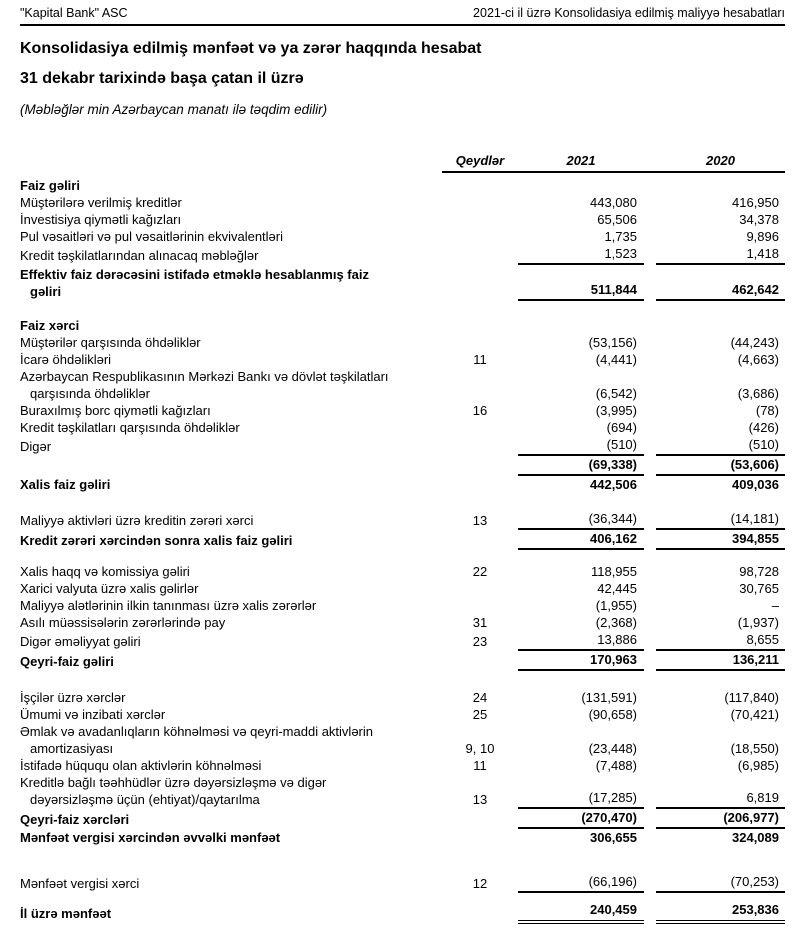 Image resolution: width=800 pixels, height=932 pixels. What do you see at coordinates (621, 427) in the screenshot?
I see `row-value-2021: (694)` at bounding box center [621, 427].